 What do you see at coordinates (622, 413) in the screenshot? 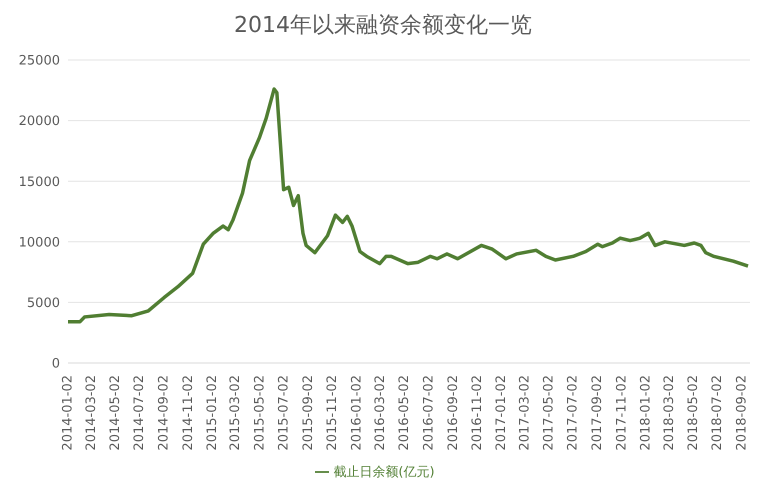
I see `x-tick-label: 2017-11-02` at bounding box center [622, 413].